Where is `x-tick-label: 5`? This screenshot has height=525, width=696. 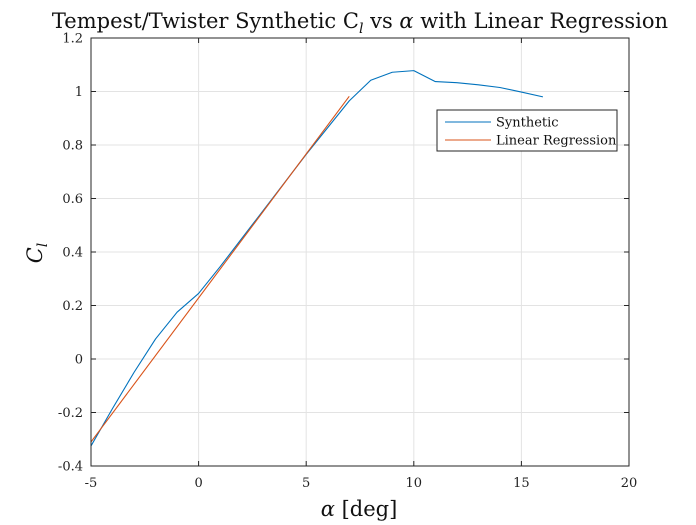 x-tick-label: 5 is located at coordinates (306, 483).